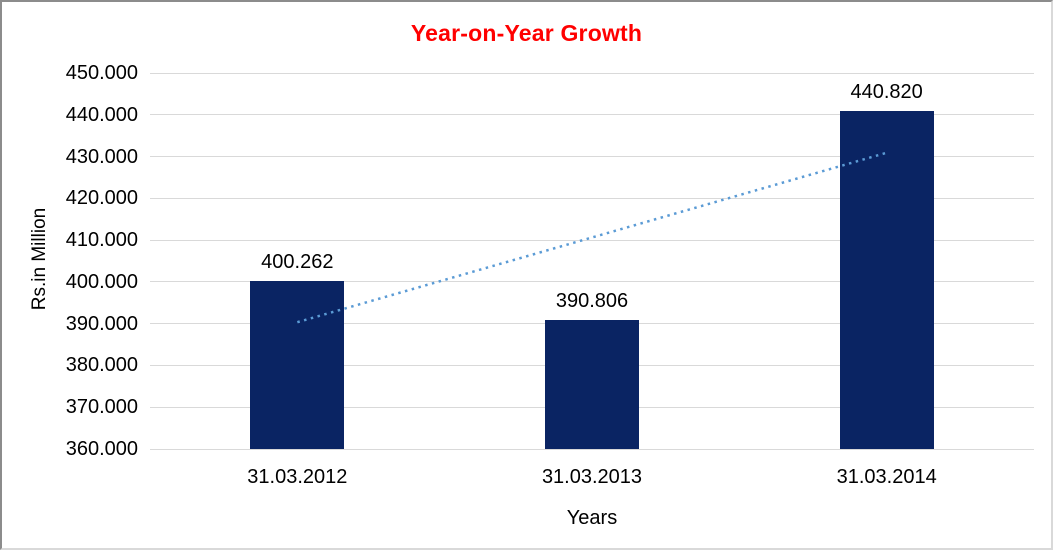  What do you see at coordinates (101, 407) in the screenshot?
I see `y-tick-label: 370.000` at bounding box center [101, 407].